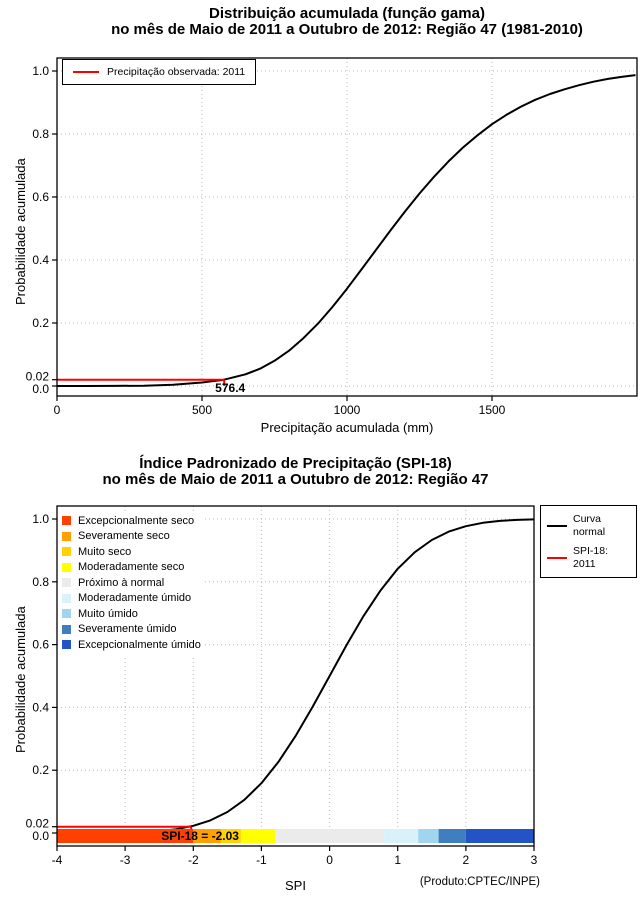 Image resolution: width=640 pixels, height=900 pixels. Describe the element at coordinates (139, 644) in the screenshot. I see `category-label: Excepcionalmente úmido` at that location.